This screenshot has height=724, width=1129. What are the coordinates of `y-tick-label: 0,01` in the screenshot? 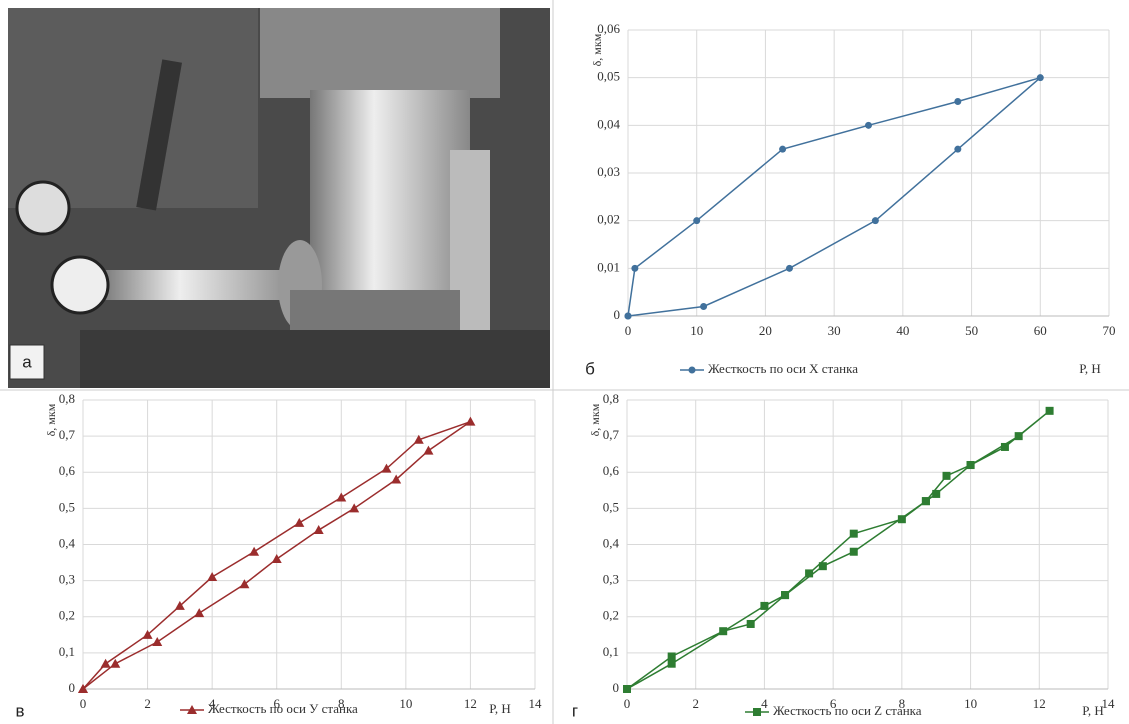 It's located at (608, 266).